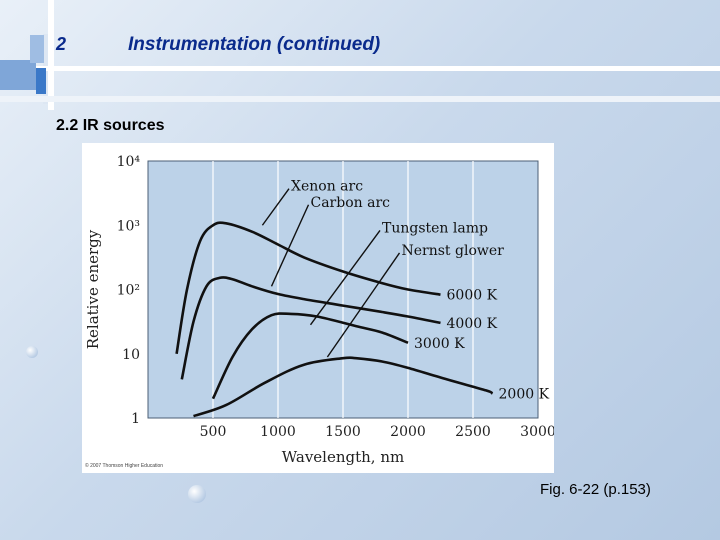 The height and width of the screenshot is (540, 720). What do you see at coordinates (327, 187) in the screenshot?
I see `annotation-label: Xenon arc` at bounding box center [327, 187].